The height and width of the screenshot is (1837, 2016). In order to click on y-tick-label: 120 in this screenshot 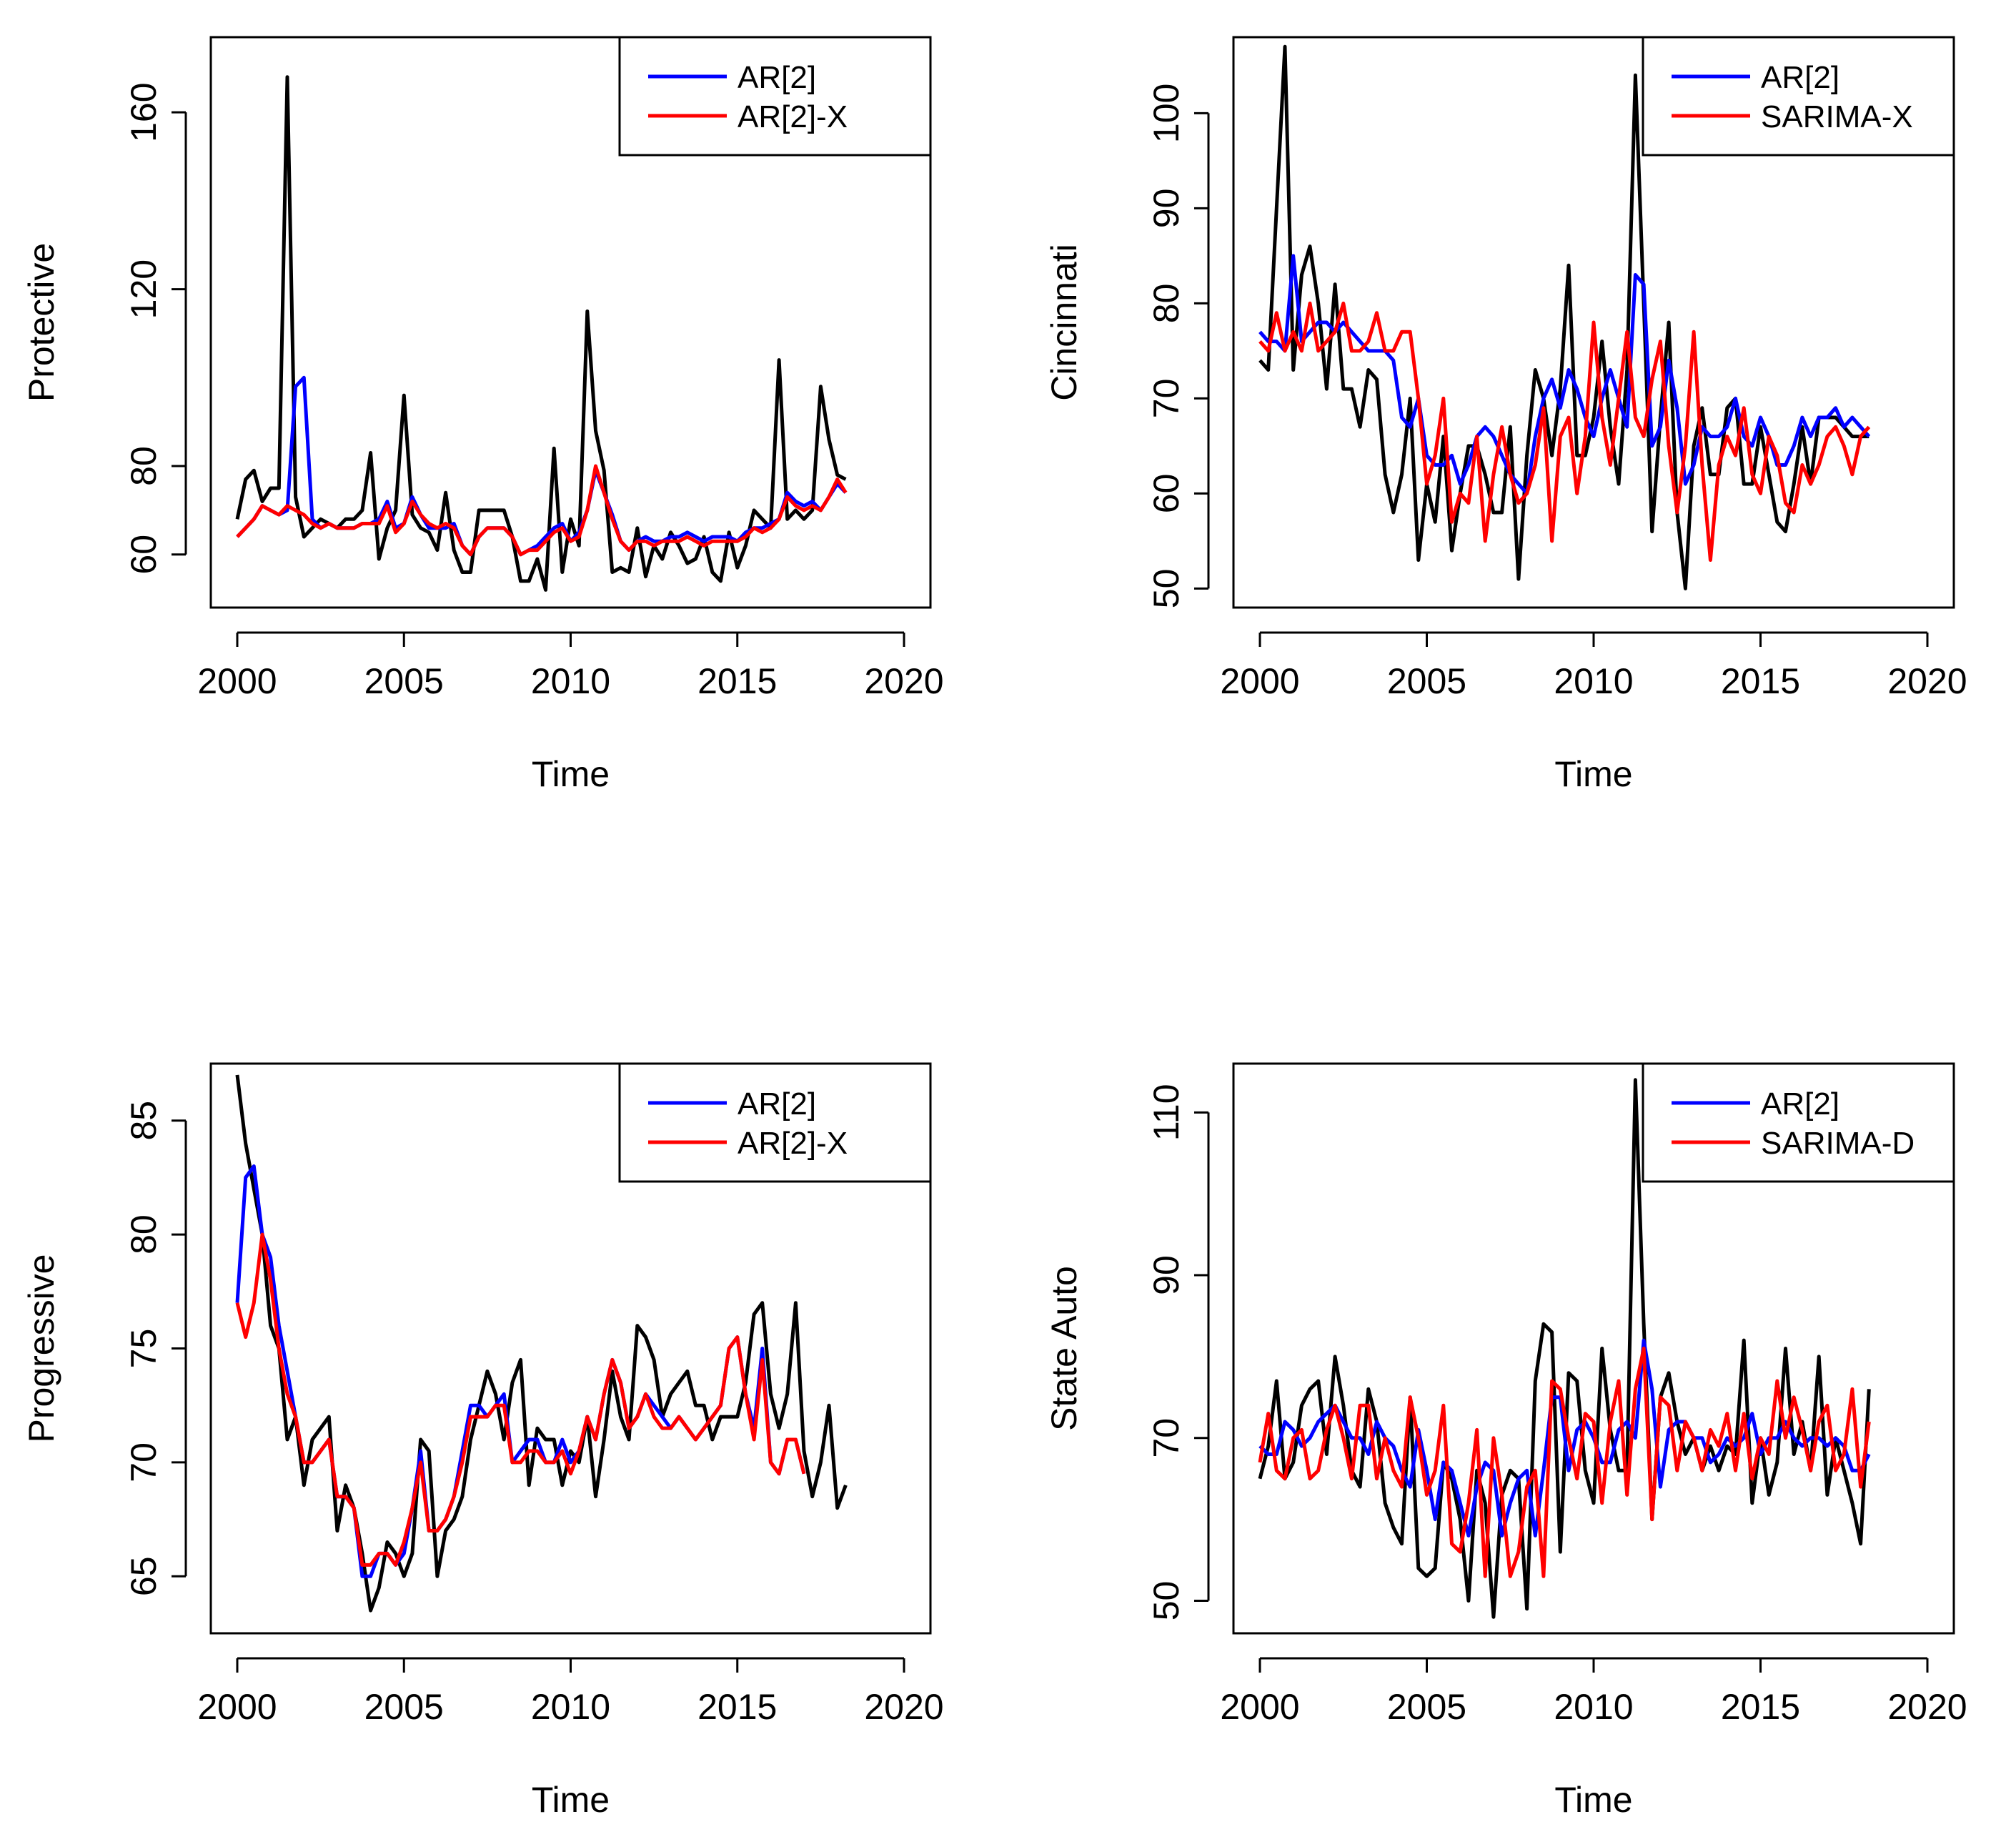, I will do `click(144, 289)`.